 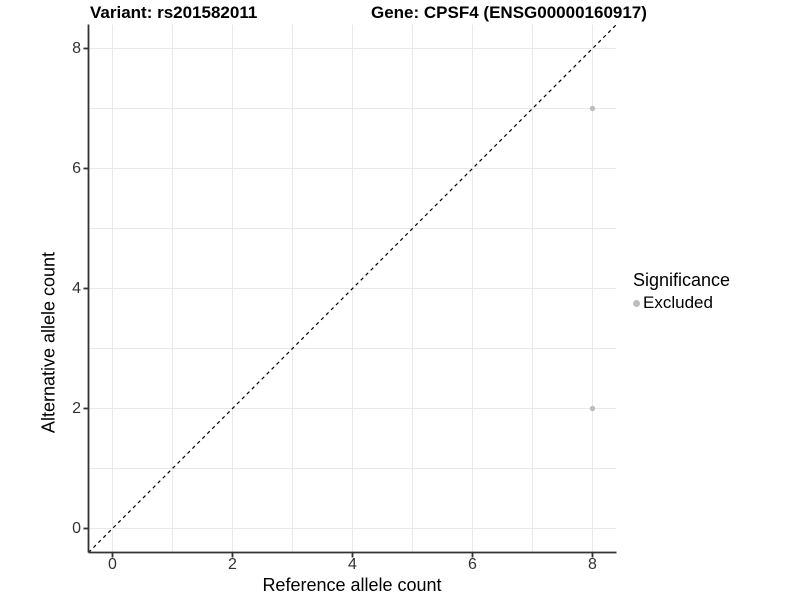 I want to click on gene-title: Gene: CPSF4 (ENSG00000160917), so click(x=509, y=12).